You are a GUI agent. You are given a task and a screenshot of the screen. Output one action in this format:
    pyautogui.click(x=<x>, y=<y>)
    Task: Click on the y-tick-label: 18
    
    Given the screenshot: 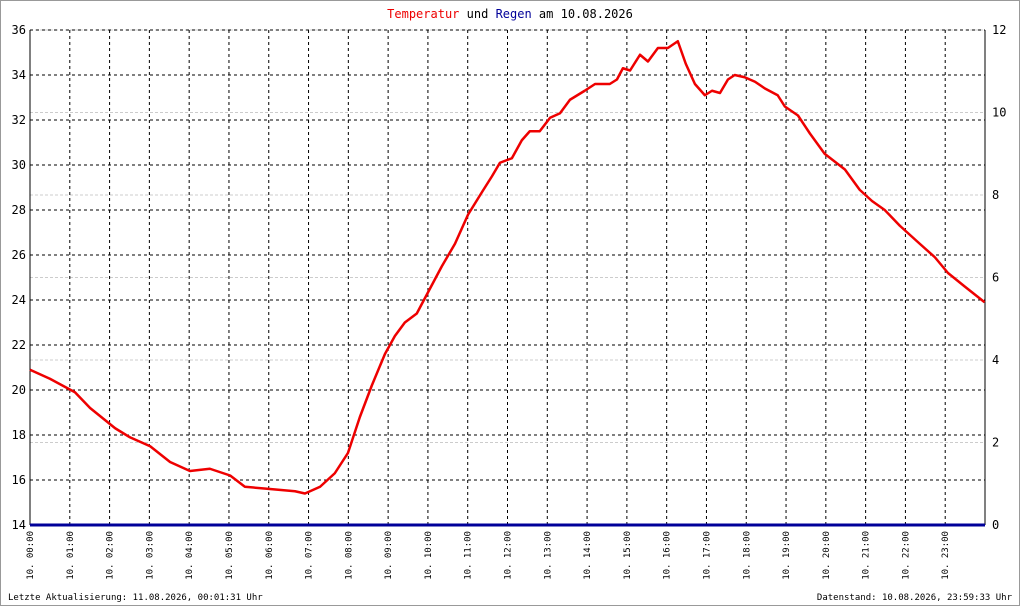 What is the action you would take?
    pyautogui.click(x=19, y=435)
    